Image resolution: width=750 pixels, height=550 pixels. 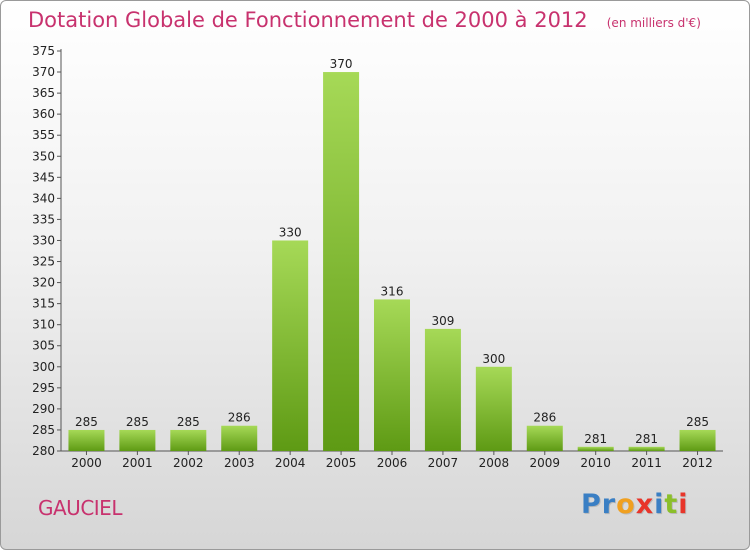 What do you see at coordinates (137, 463) in the screenshot?
I see `x-tick-label: 2001` at bounding box center [137, 463].